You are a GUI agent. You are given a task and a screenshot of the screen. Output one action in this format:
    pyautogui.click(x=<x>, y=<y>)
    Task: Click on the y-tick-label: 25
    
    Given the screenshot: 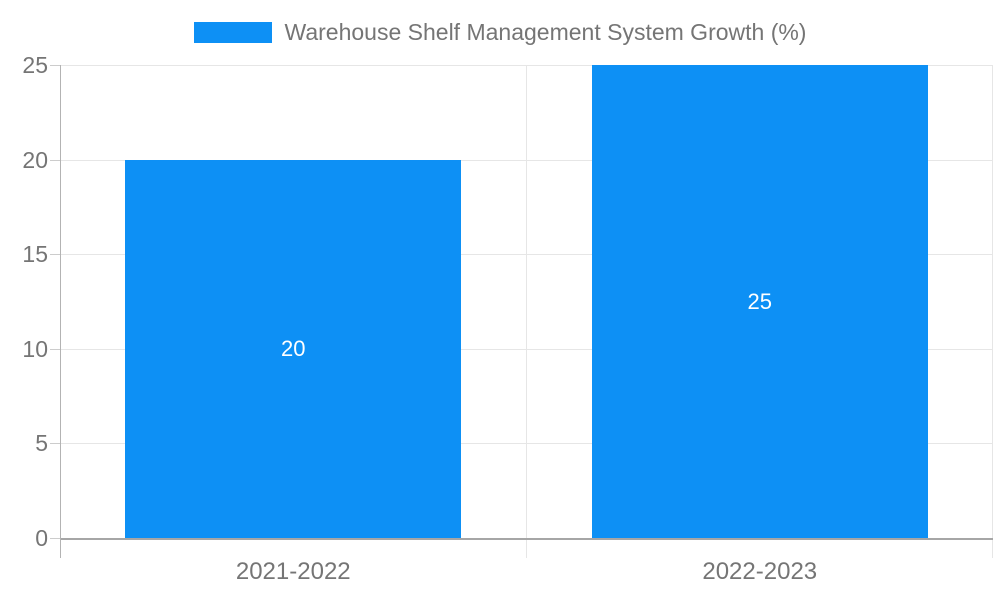 What is the action you would take?
    pyautogui.click(x=35, y=65)
    